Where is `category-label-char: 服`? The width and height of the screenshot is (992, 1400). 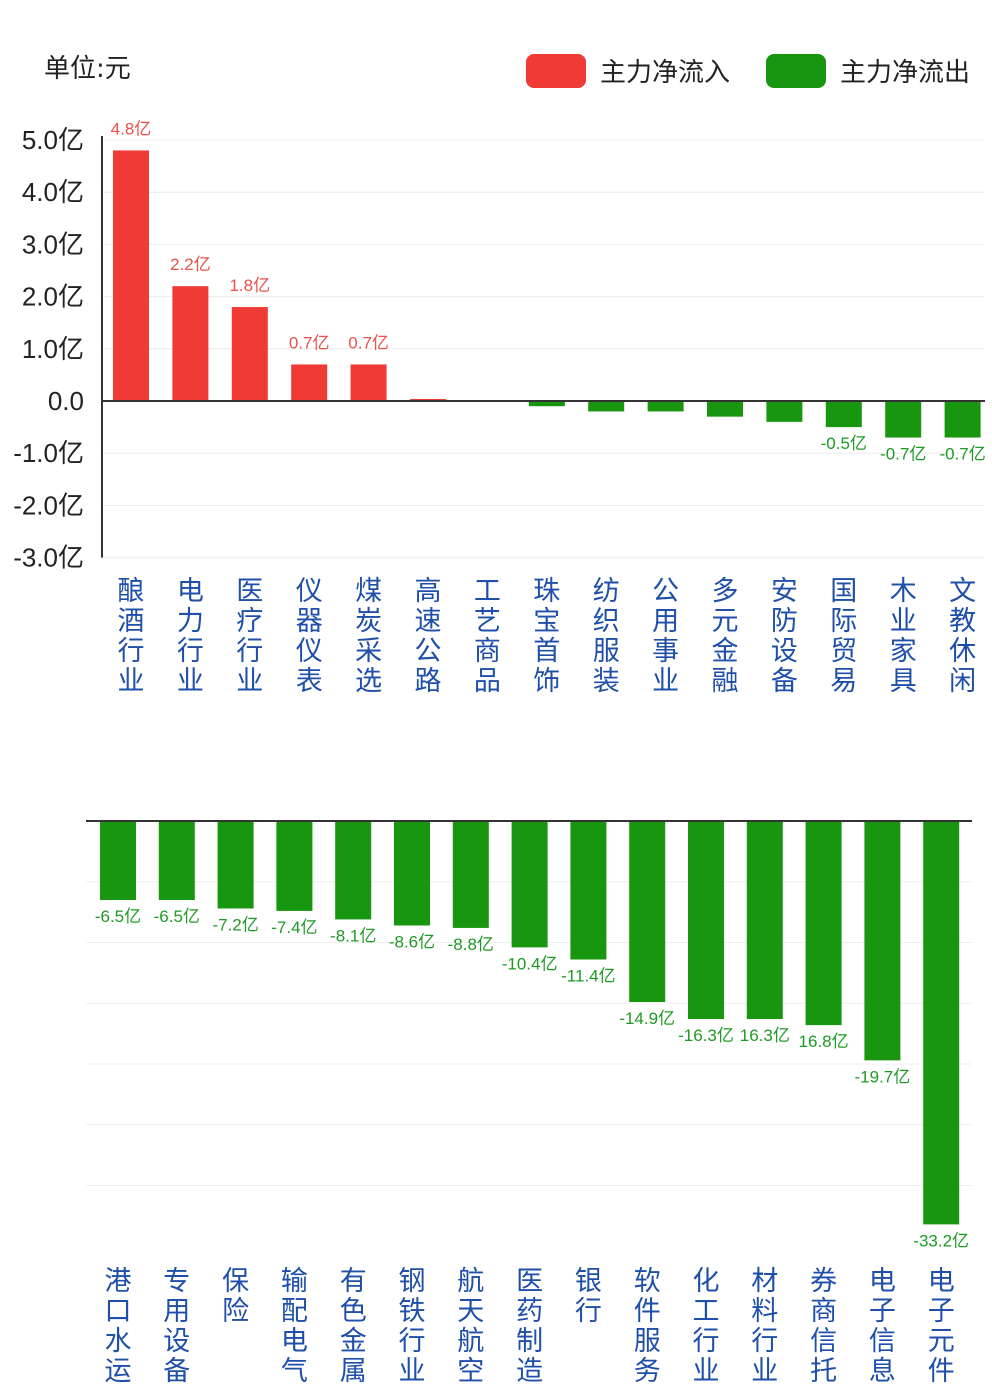
category-label-char: 服 is located at coordinates (647, 1341).